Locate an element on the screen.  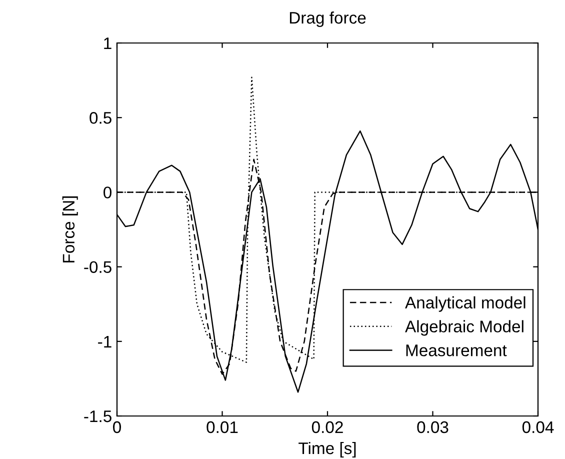
x-tick-label: 0 is located at coordinates (117, 427).